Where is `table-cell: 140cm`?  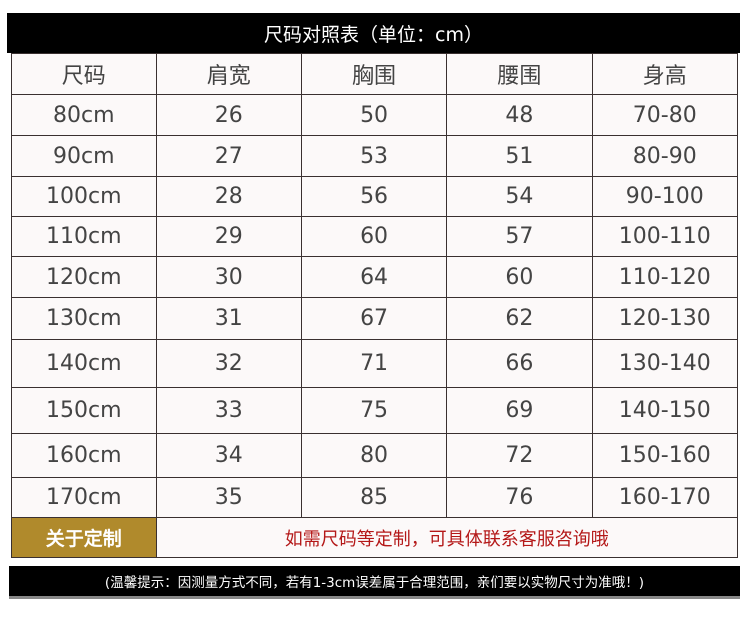 table-cell: 140cm is located at coordinates (84, 363).